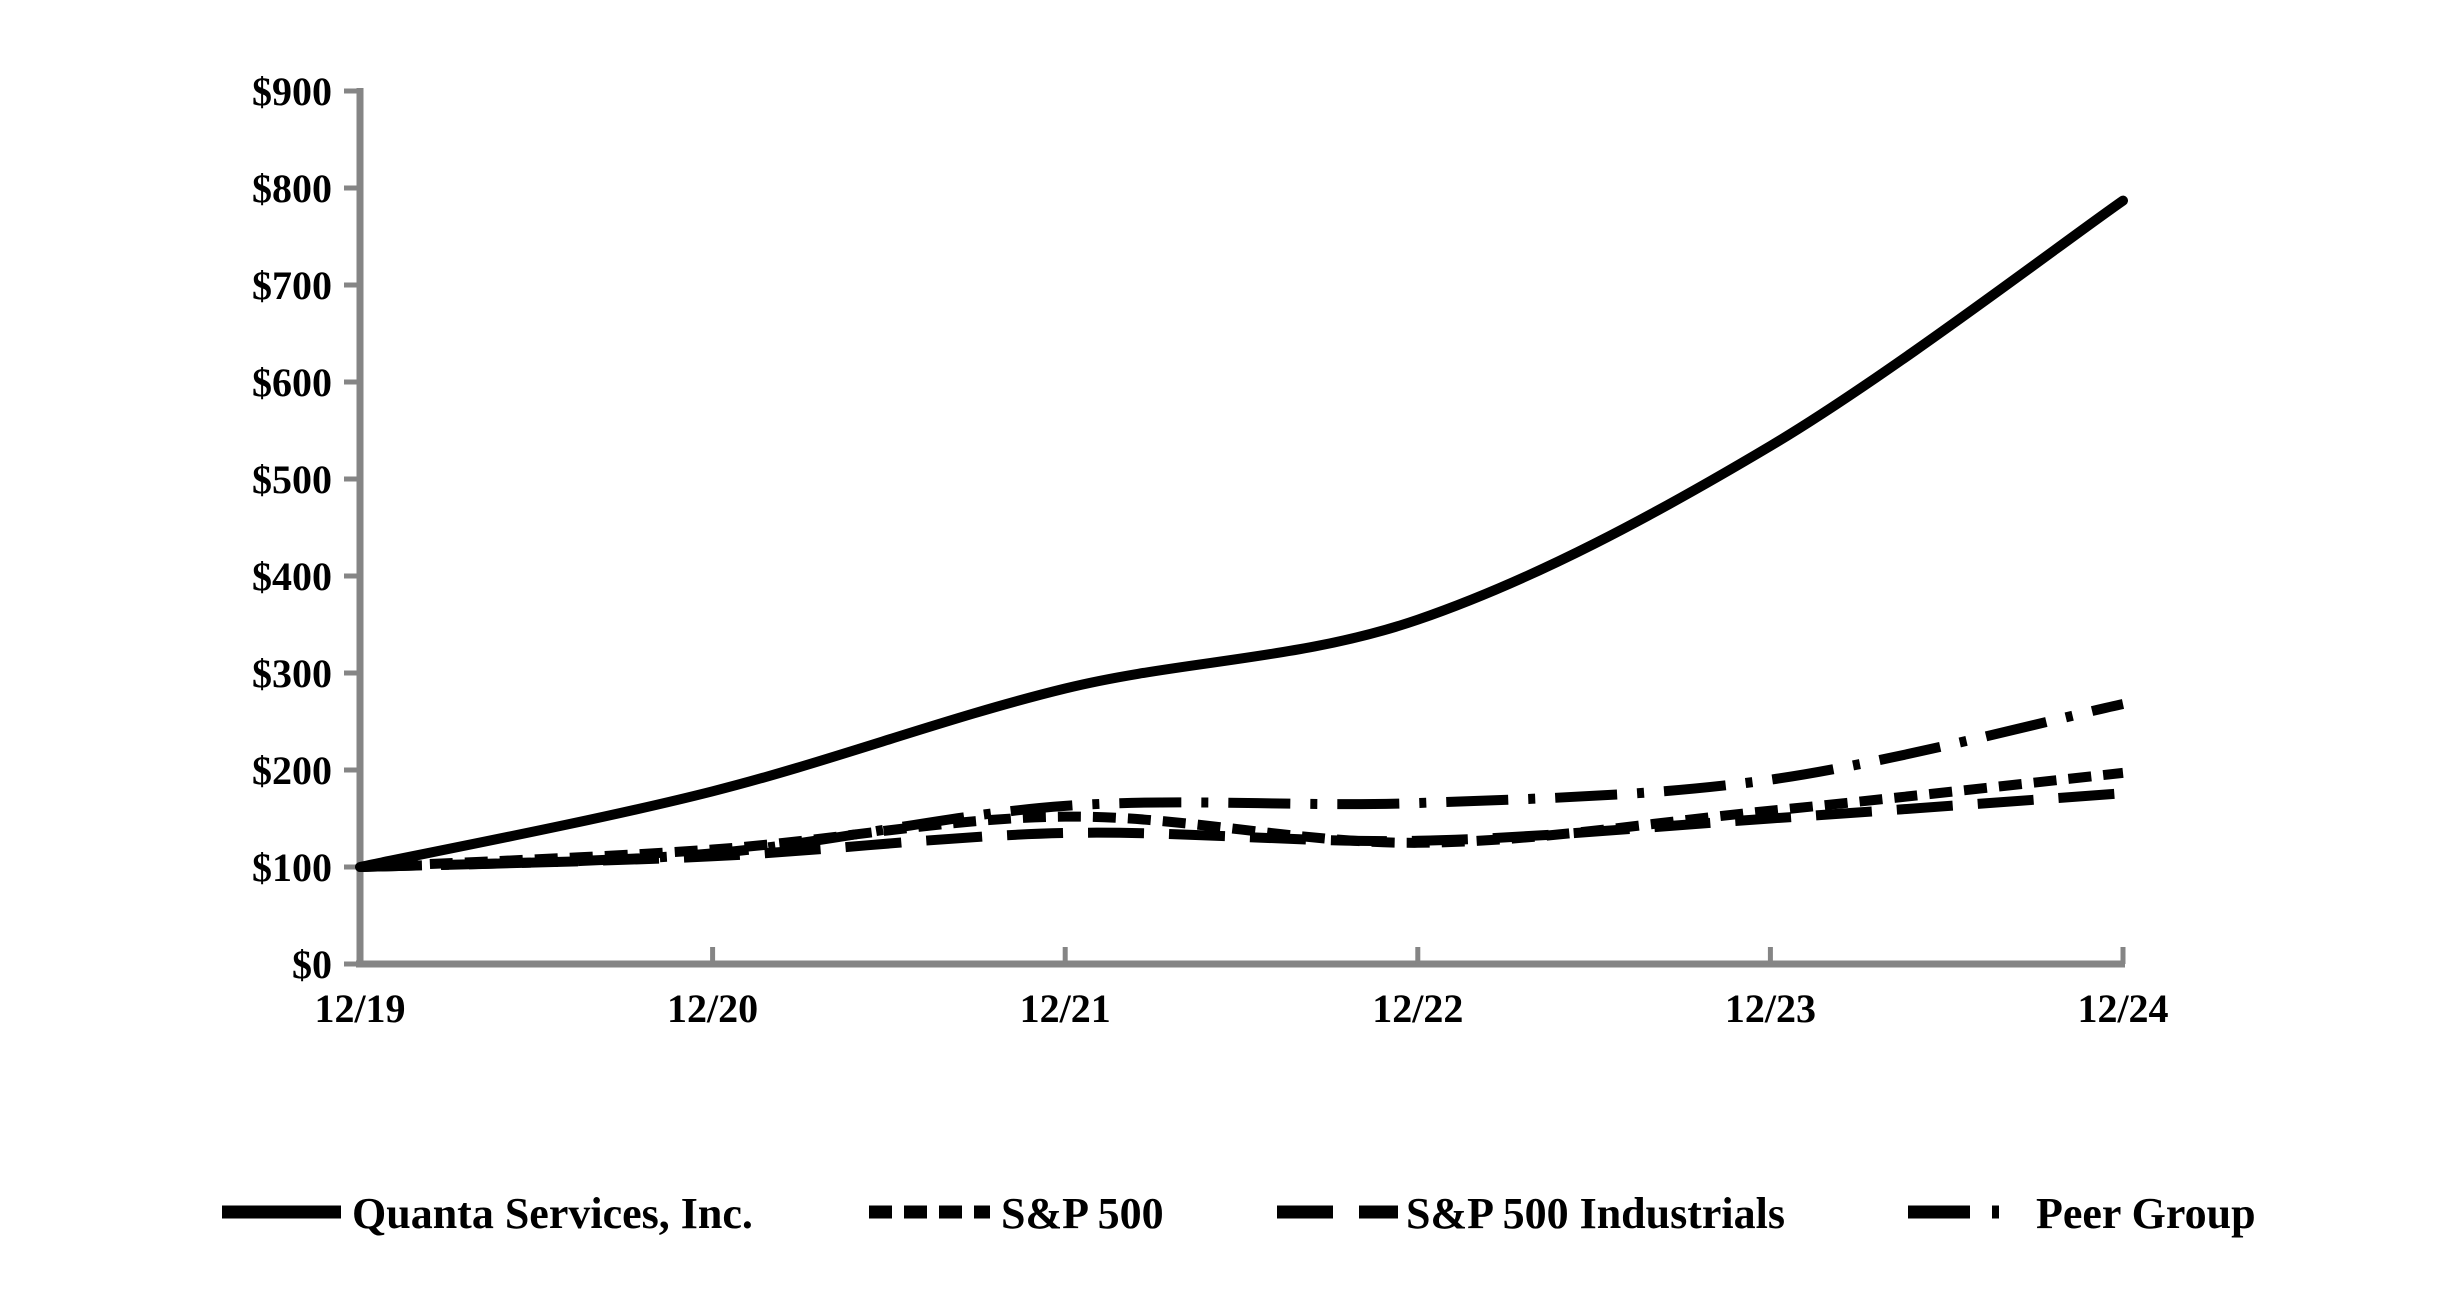  I want to click on y-tick-label: $0, so click(312, 964).